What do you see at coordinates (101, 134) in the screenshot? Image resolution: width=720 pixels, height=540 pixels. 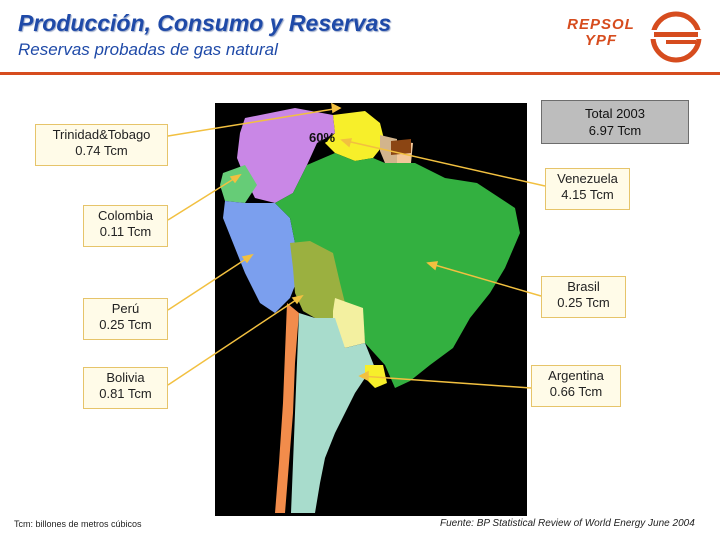 I see `country-name: Trinidad&Tobago` at bounding box center [101, 134].